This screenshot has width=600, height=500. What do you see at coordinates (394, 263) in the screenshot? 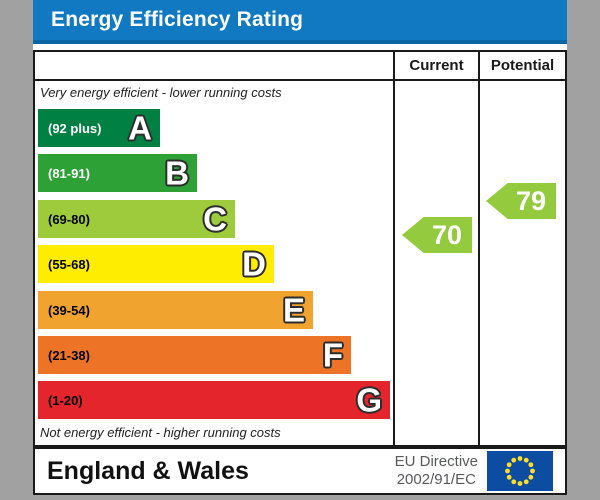
I see `current-column-divider` at bounding box center [394, 263].